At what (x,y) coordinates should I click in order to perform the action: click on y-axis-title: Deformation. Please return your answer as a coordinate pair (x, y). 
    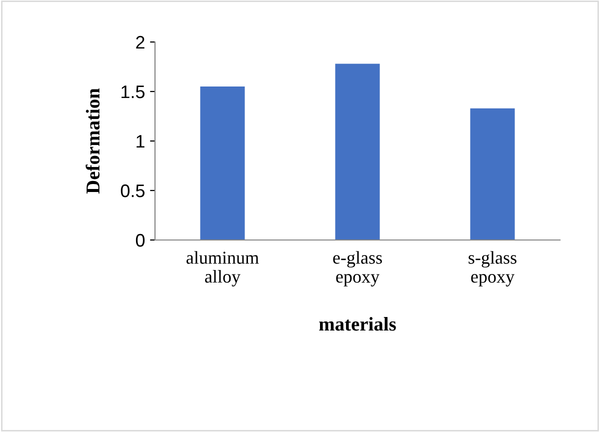
    Looking at the image, I should click on (93, 141).